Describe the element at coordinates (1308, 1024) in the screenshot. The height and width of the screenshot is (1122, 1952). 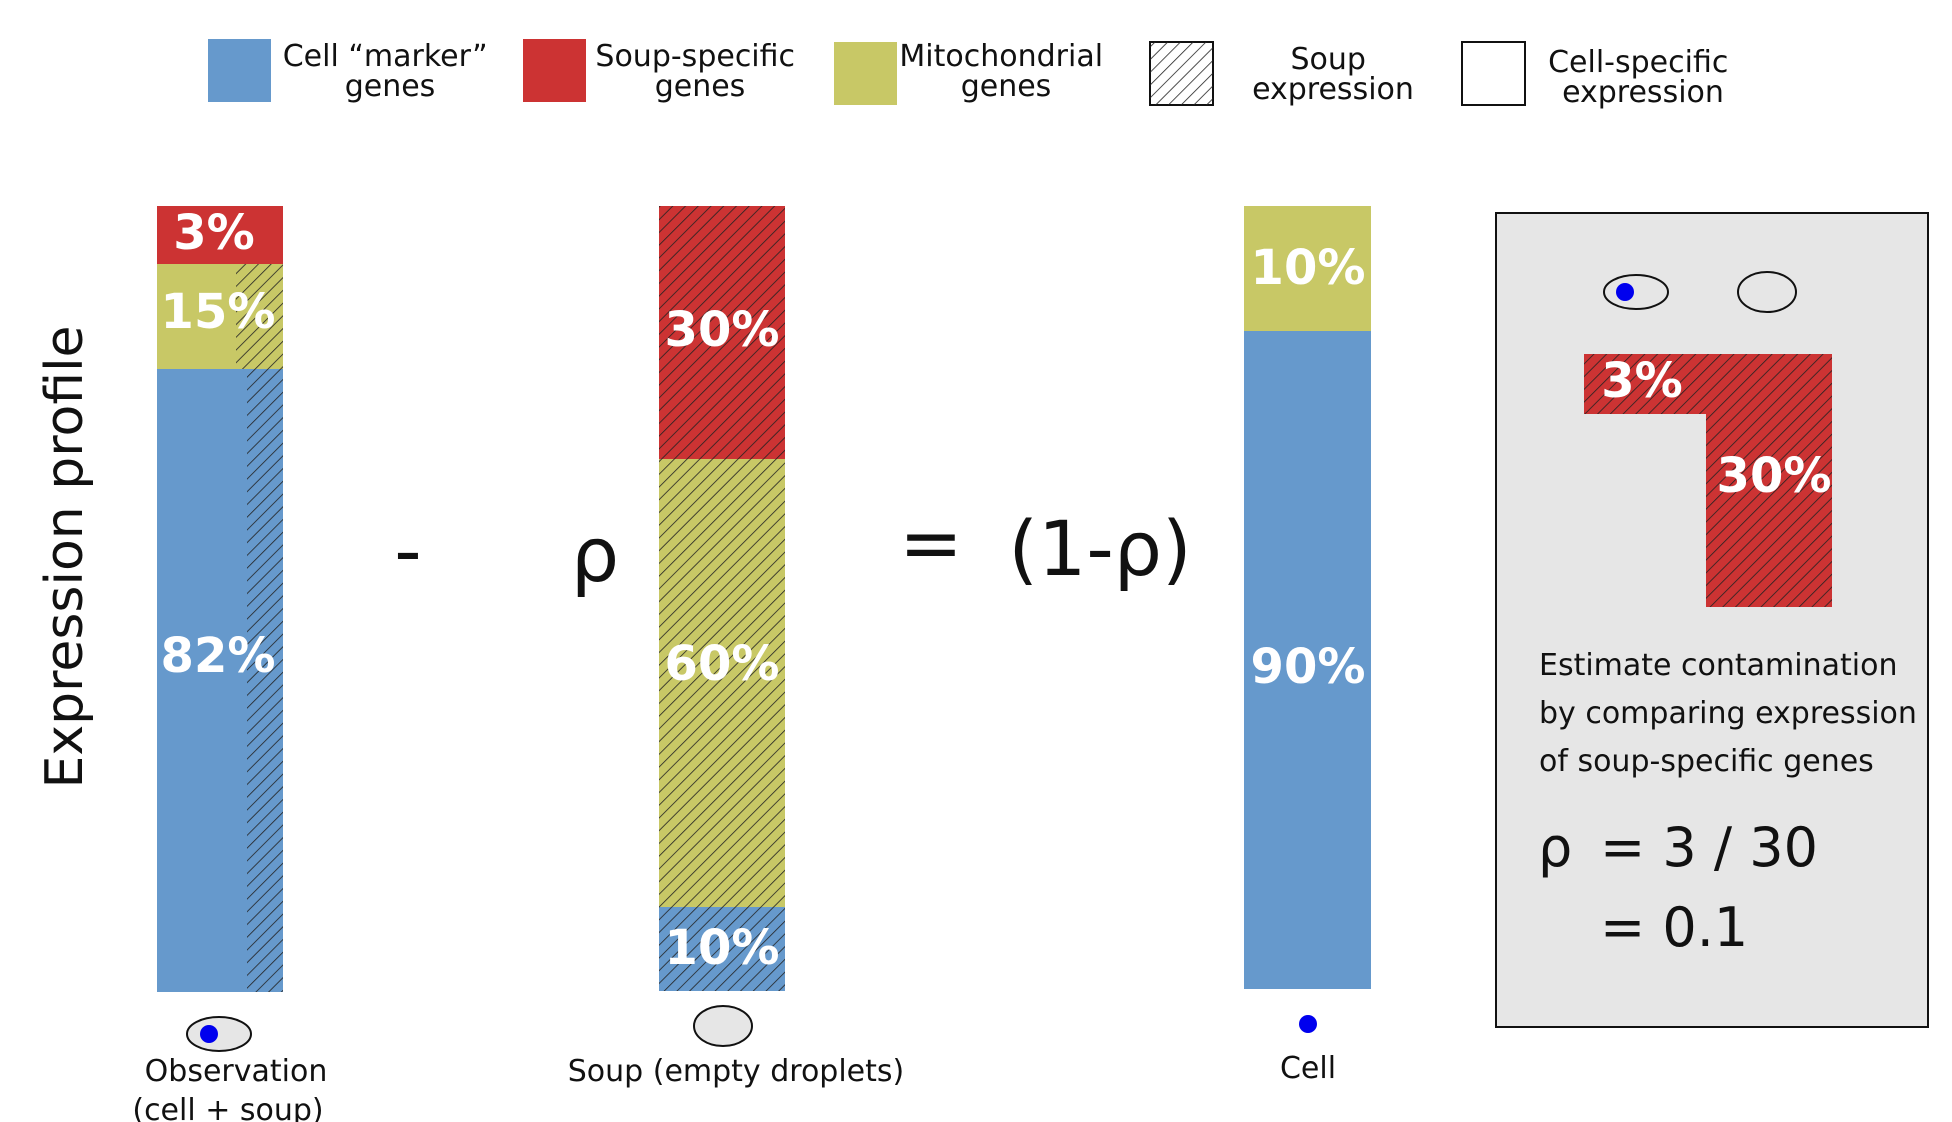
I see `cell-icon` at that location.